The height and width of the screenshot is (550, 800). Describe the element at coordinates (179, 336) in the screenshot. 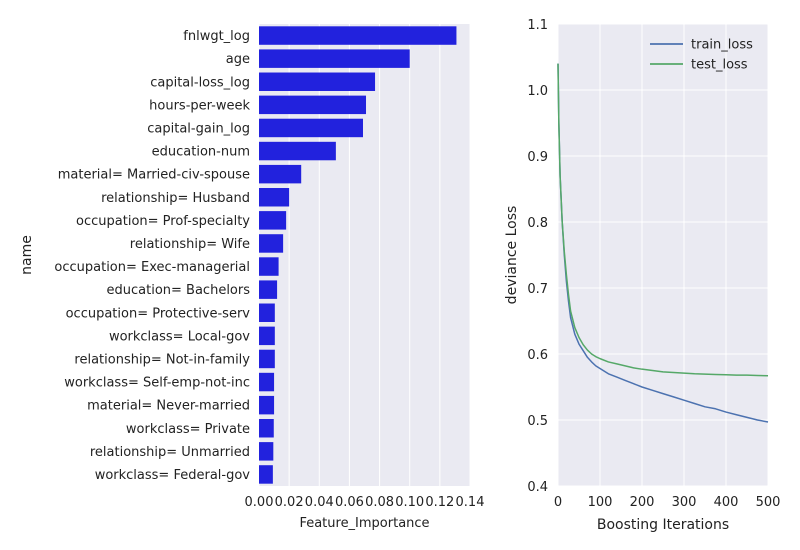

I see `bar-category-label: workclass= Local-gov` at that location.